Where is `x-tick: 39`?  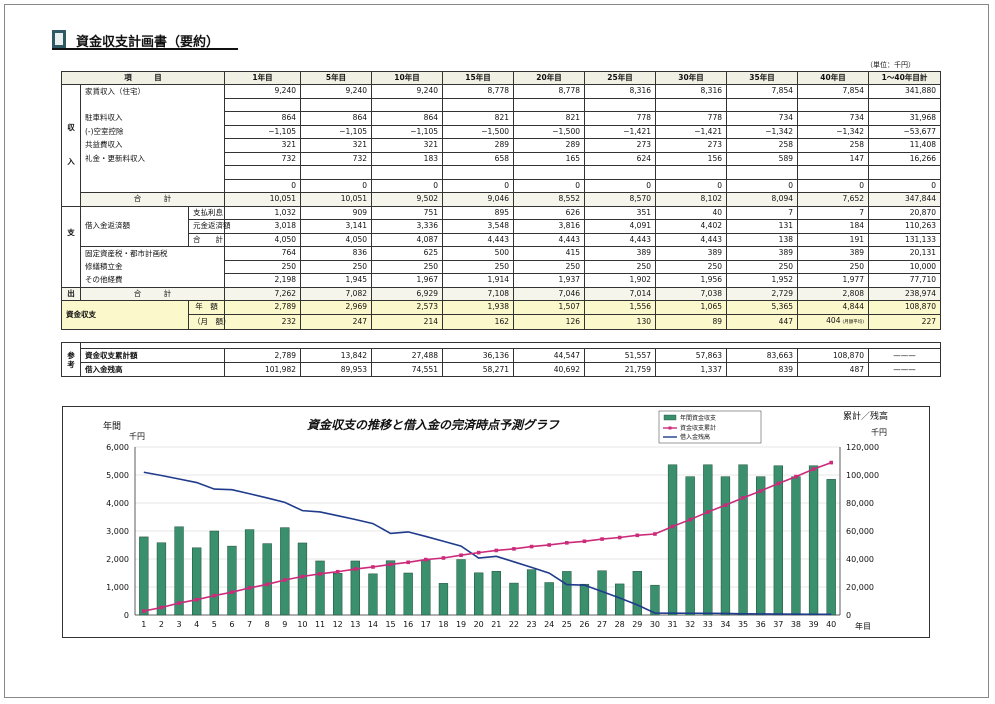
x-tick: 39 is located at coordinates (813, 624).